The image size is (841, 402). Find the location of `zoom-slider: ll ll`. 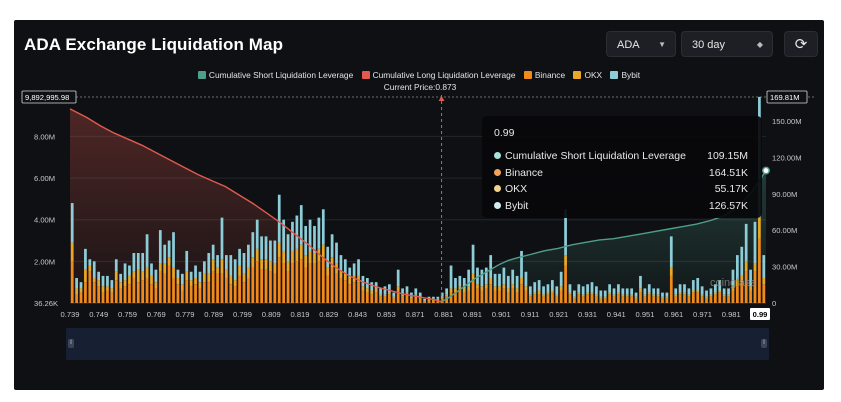

zoom-slider: ll ll is located at coordinates (417, 344).